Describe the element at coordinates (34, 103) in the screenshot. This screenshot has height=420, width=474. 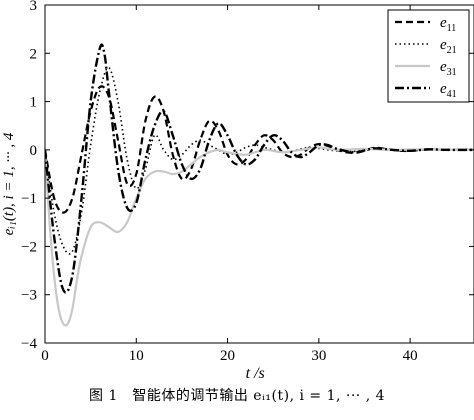
I see `y-tick-label: 1` at that location.